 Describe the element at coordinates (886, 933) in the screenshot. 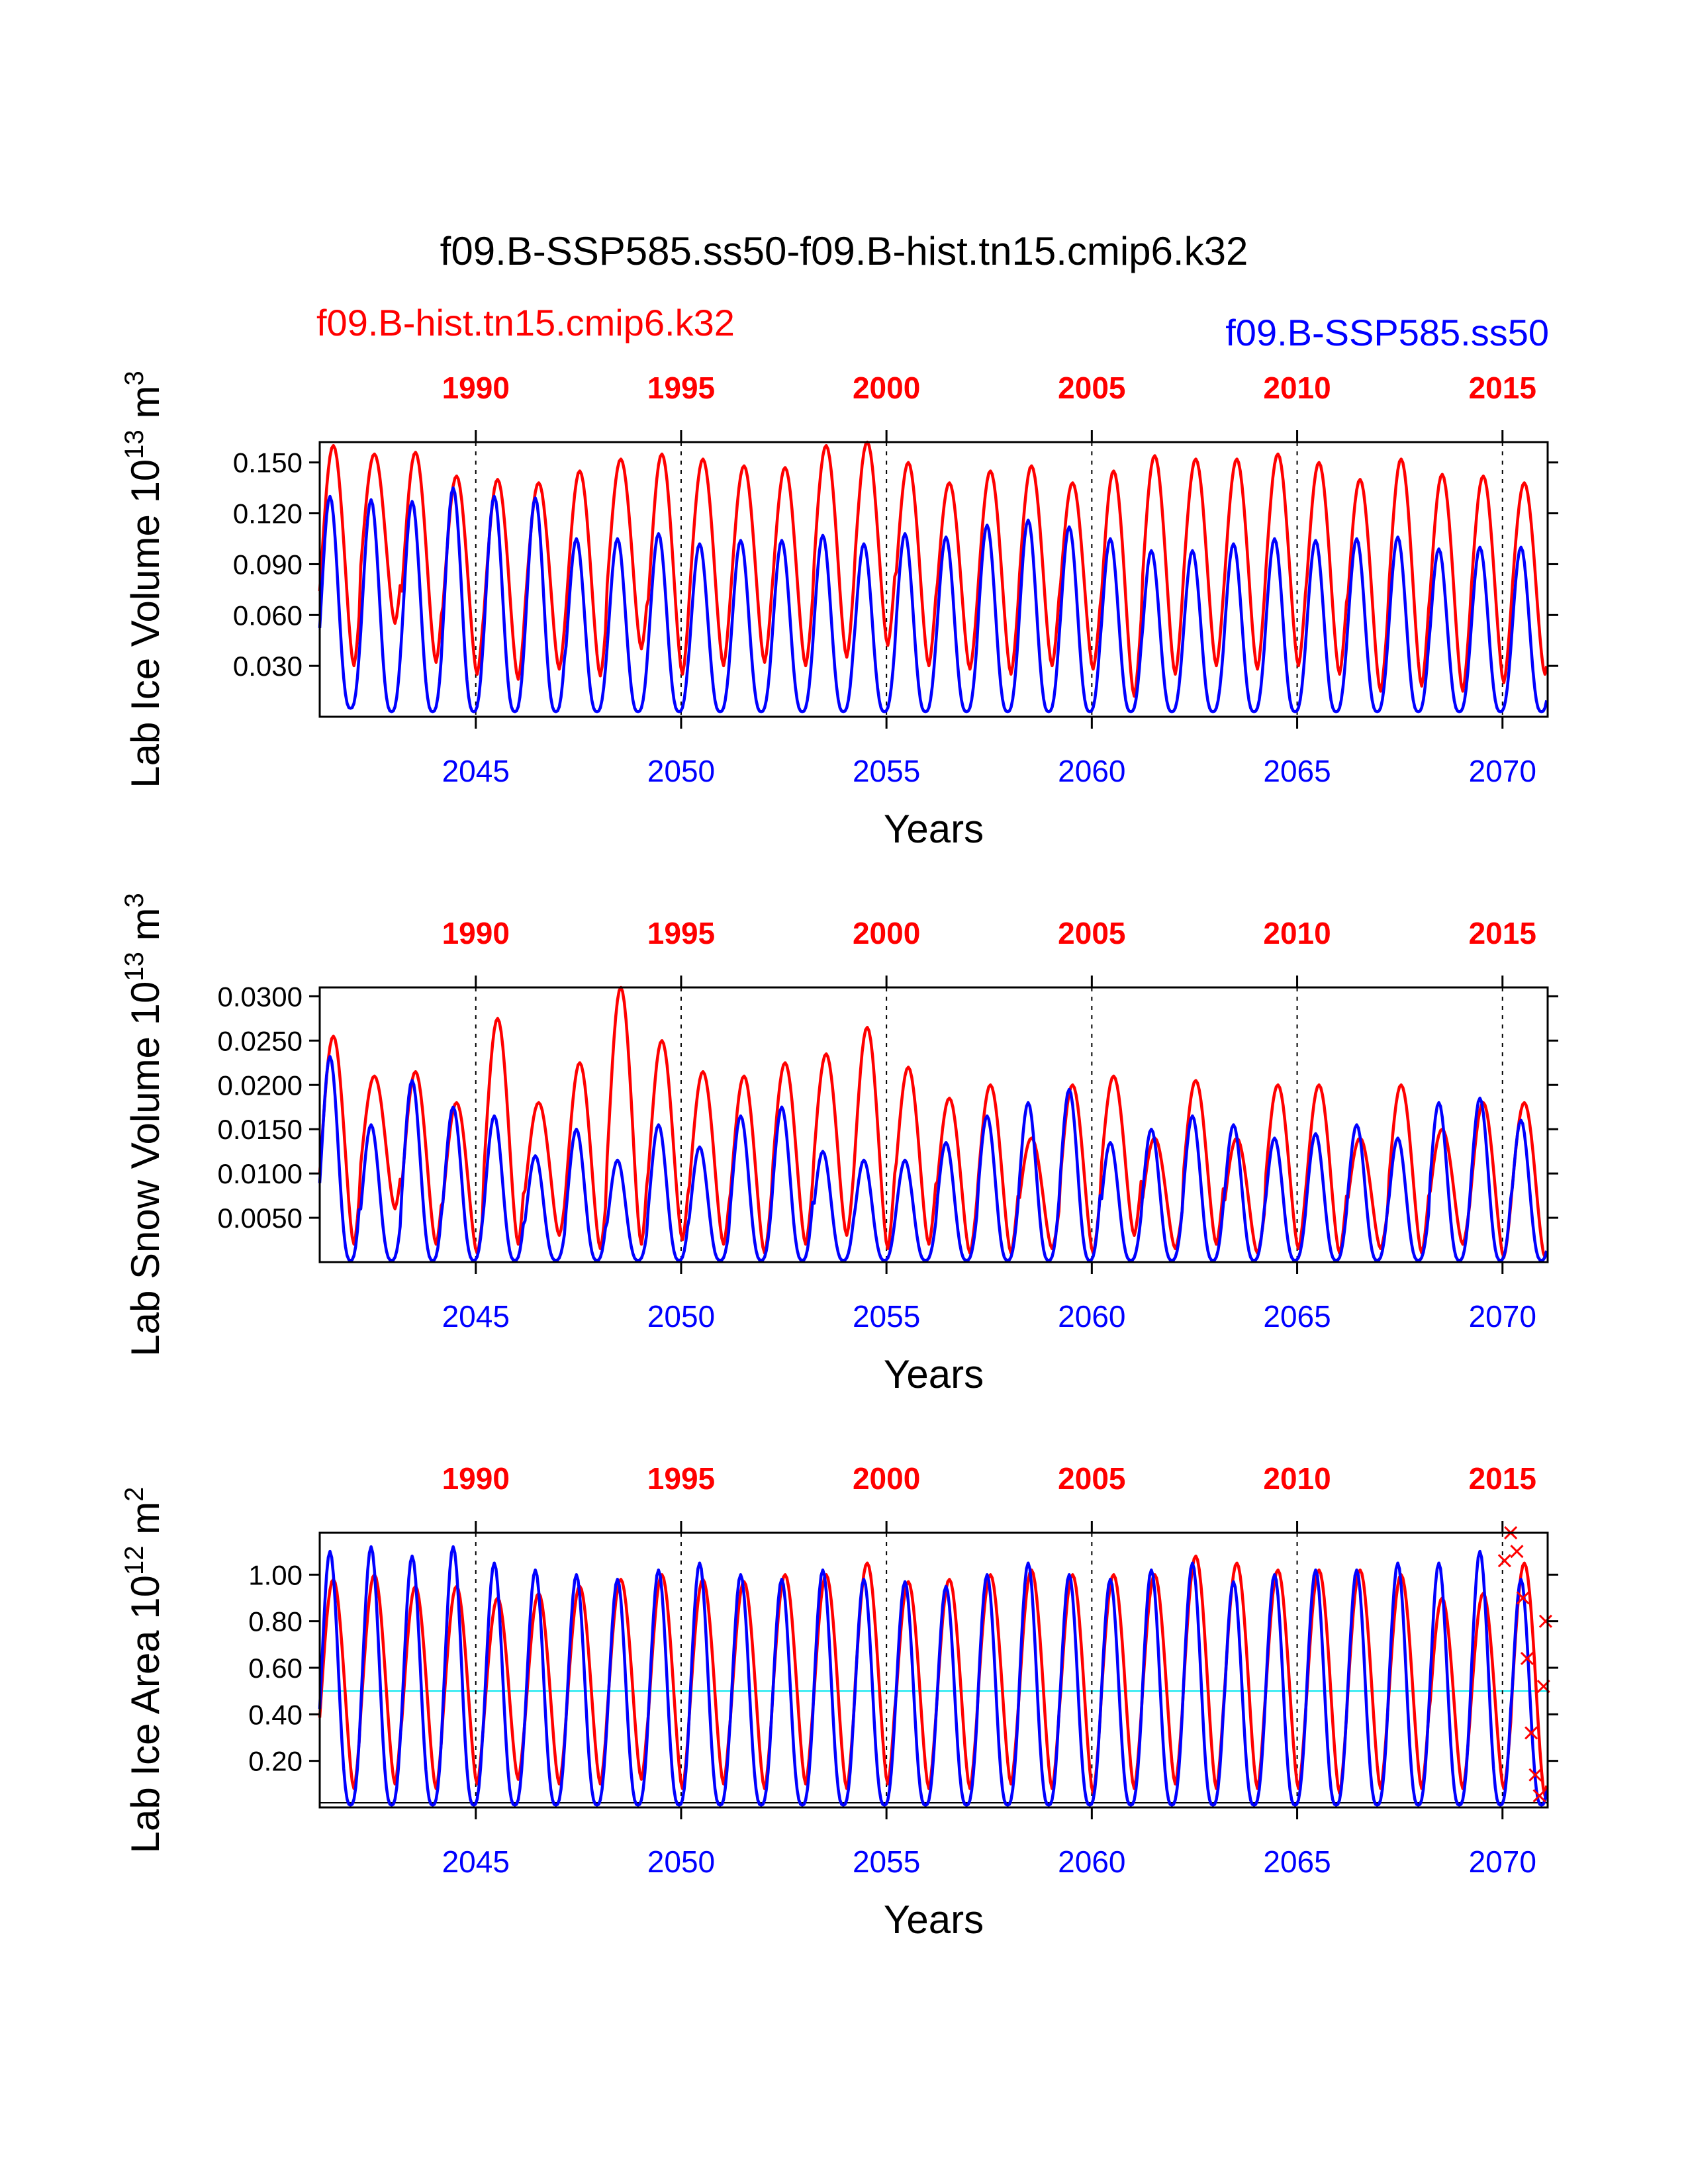

I see `x-top-tick-label-1-2: 2000` at that location.